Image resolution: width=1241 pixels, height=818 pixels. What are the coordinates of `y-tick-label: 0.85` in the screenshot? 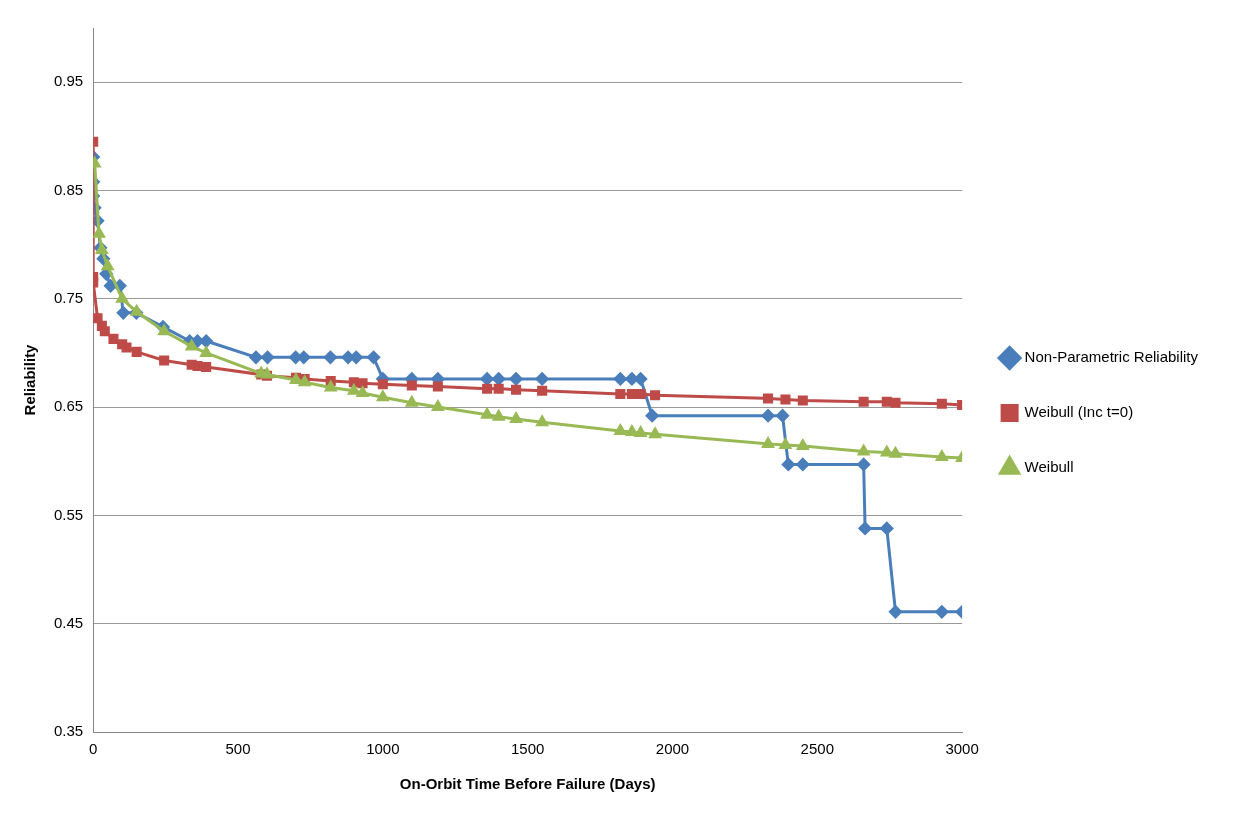 It's located at (68, 189).